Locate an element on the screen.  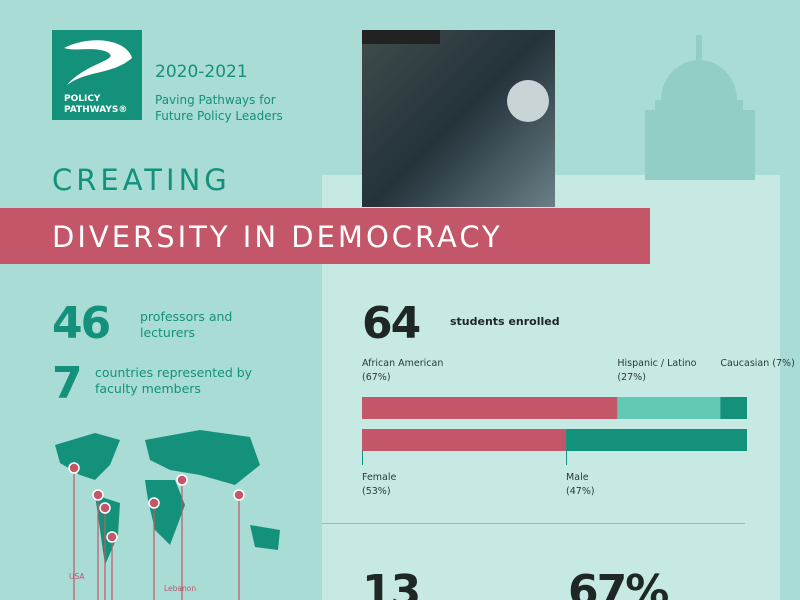
stat-text: professors and lecturers is located at coordinates (186, 324).